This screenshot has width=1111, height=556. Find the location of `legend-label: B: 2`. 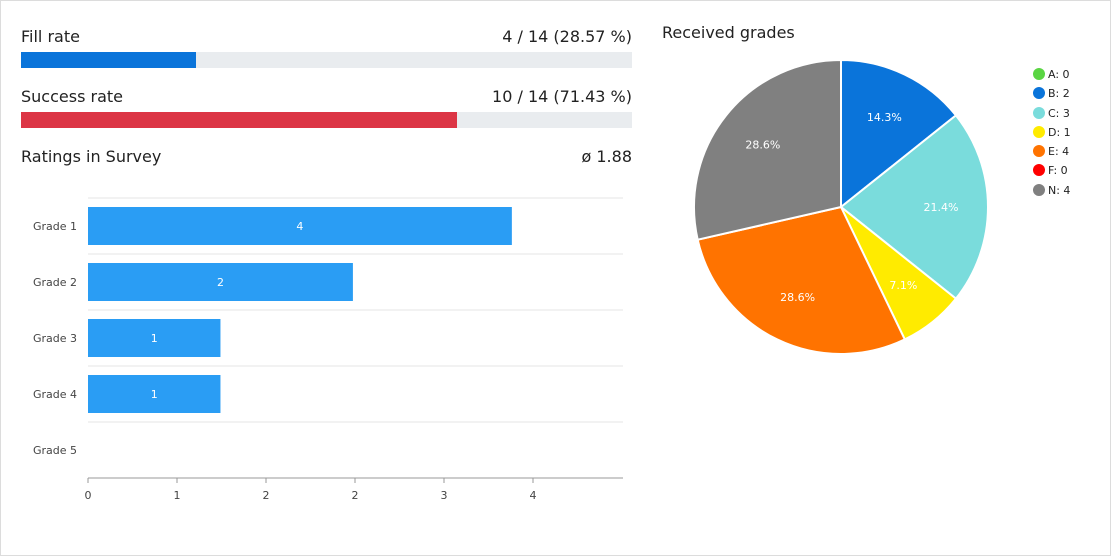

legend-label: B: 2 is located at coordinates (1059, 94).